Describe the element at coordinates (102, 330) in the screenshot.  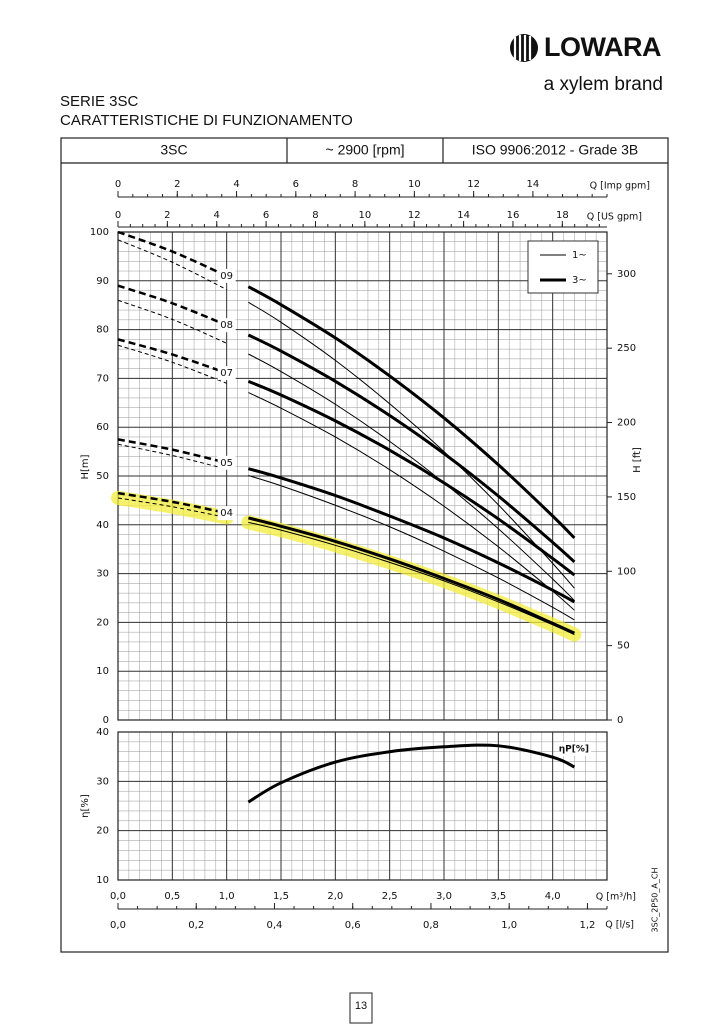
I see `y-tick-label: 80` at that location.